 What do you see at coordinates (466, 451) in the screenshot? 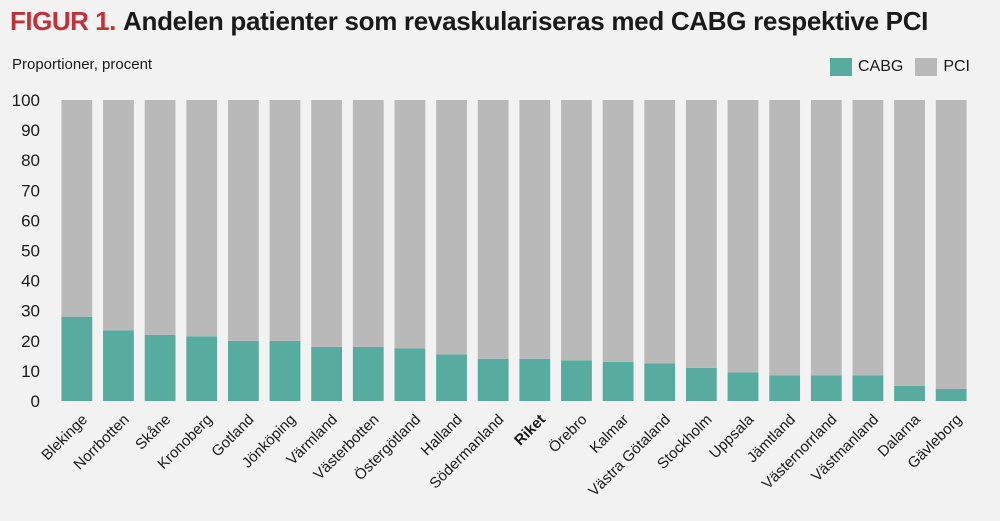
I see `x-tick-label: Södermanland` at bounding box center [466, 451].